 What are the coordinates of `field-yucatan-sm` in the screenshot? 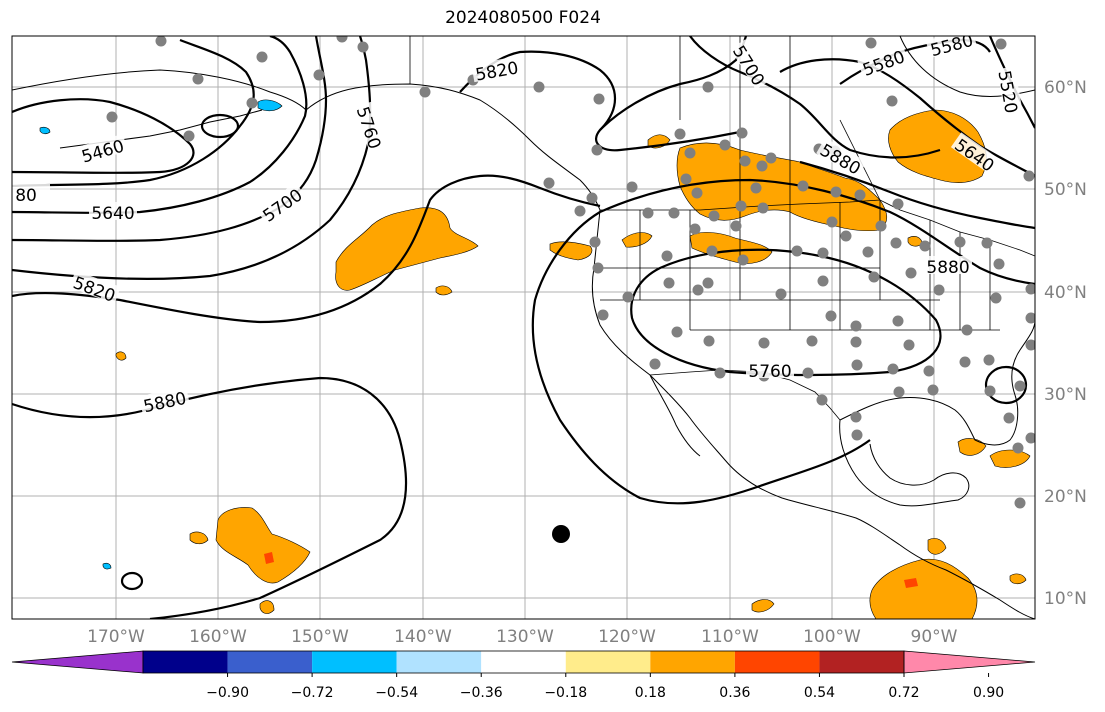 It's located at (763, 606).